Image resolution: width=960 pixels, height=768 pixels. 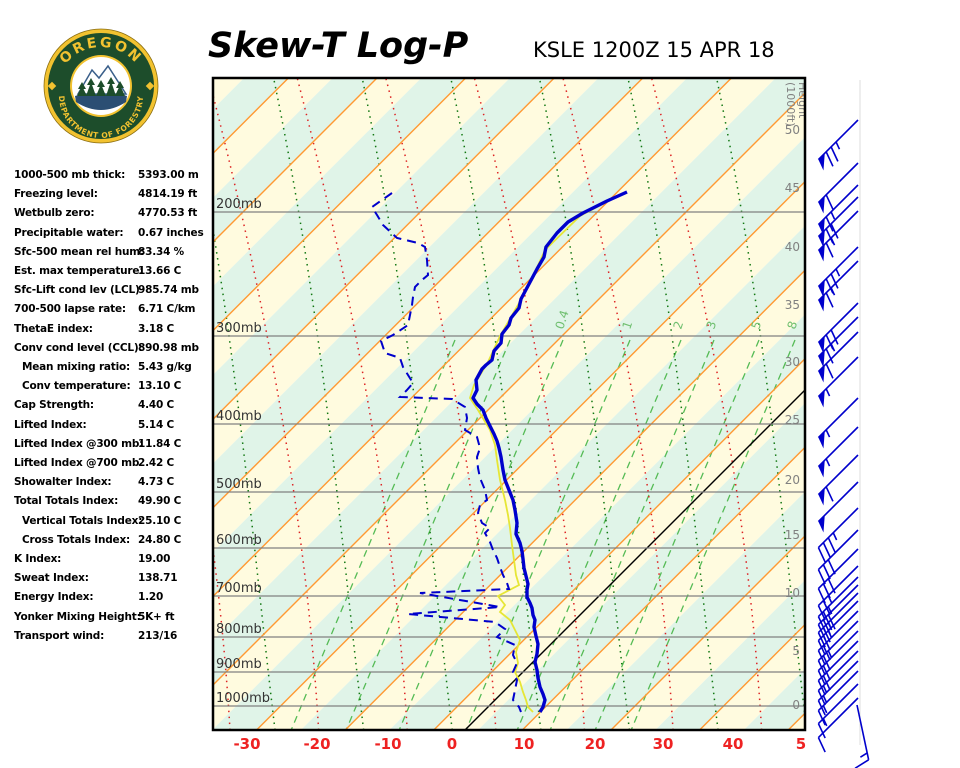 I want to click on stat-value: 213/16, so click(x=158, y=635).